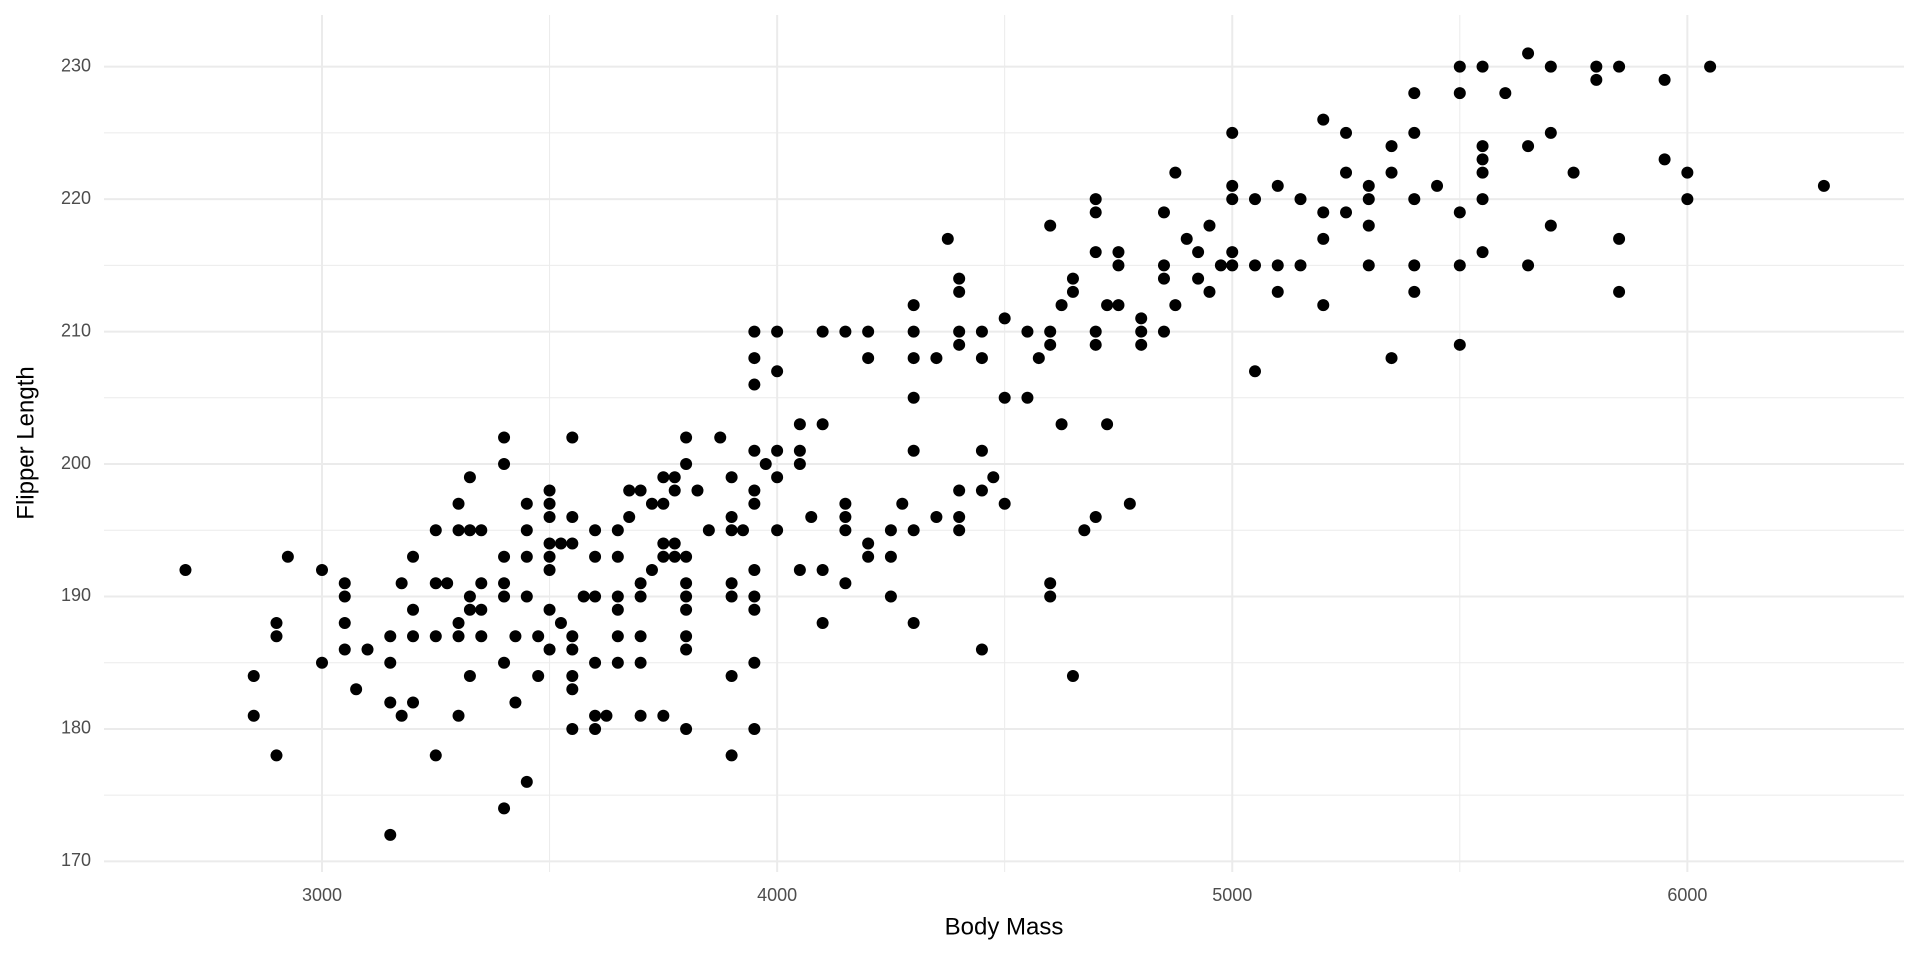 The width and height of the screenshot is (1920, 960). I want to click on y-tick-label: 190, so click(76, 595).